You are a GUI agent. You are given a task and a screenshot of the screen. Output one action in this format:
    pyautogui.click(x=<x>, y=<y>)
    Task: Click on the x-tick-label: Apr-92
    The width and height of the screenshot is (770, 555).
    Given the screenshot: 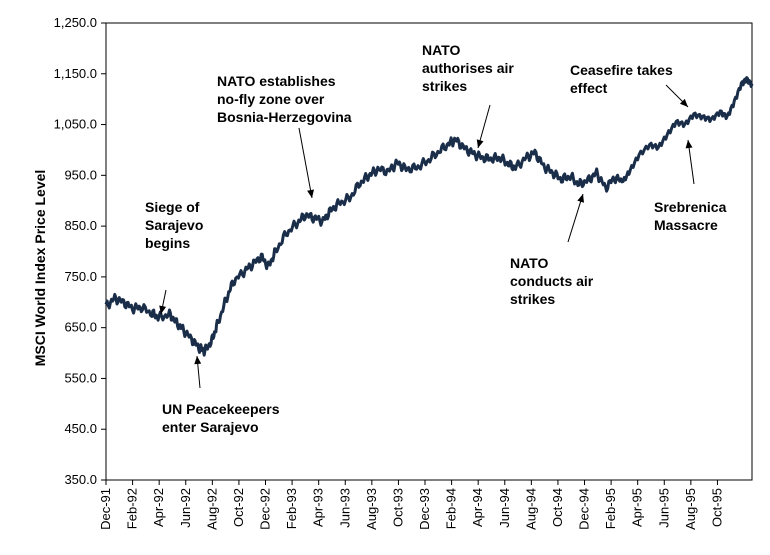 What is the action you would take?
    pyautogui.click(x=158, y=507)
    